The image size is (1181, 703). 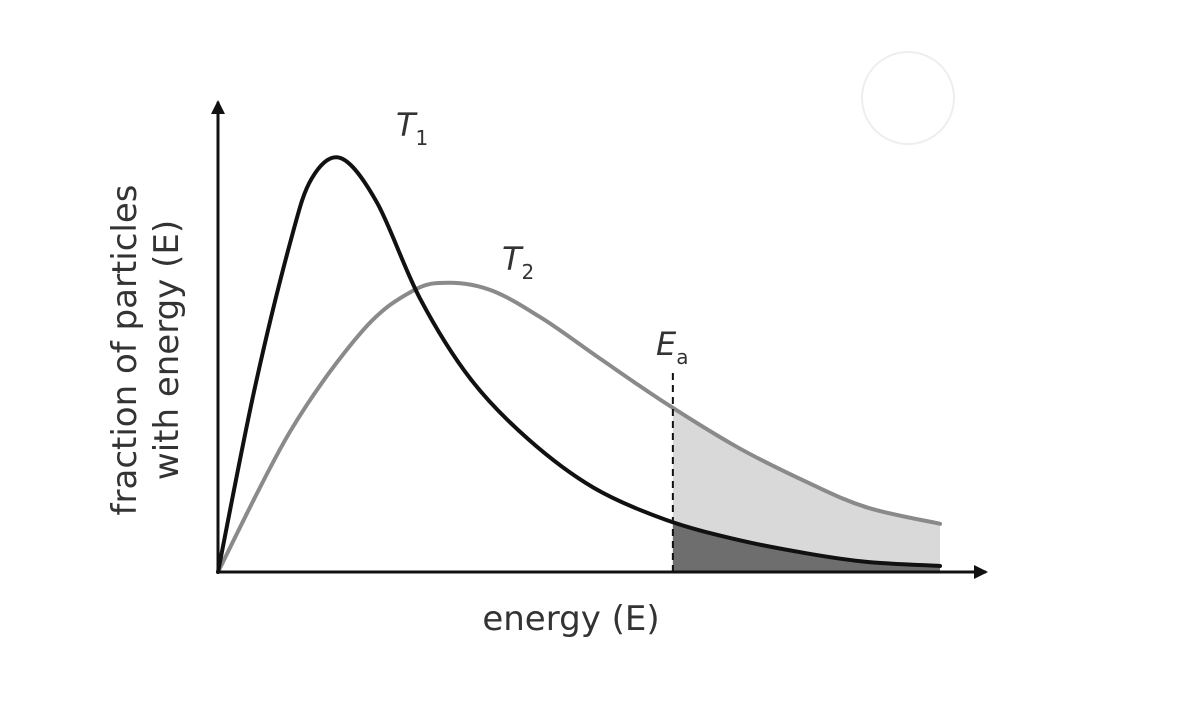 I want to click on ea-label: Ea, so click(x=672, y=347).